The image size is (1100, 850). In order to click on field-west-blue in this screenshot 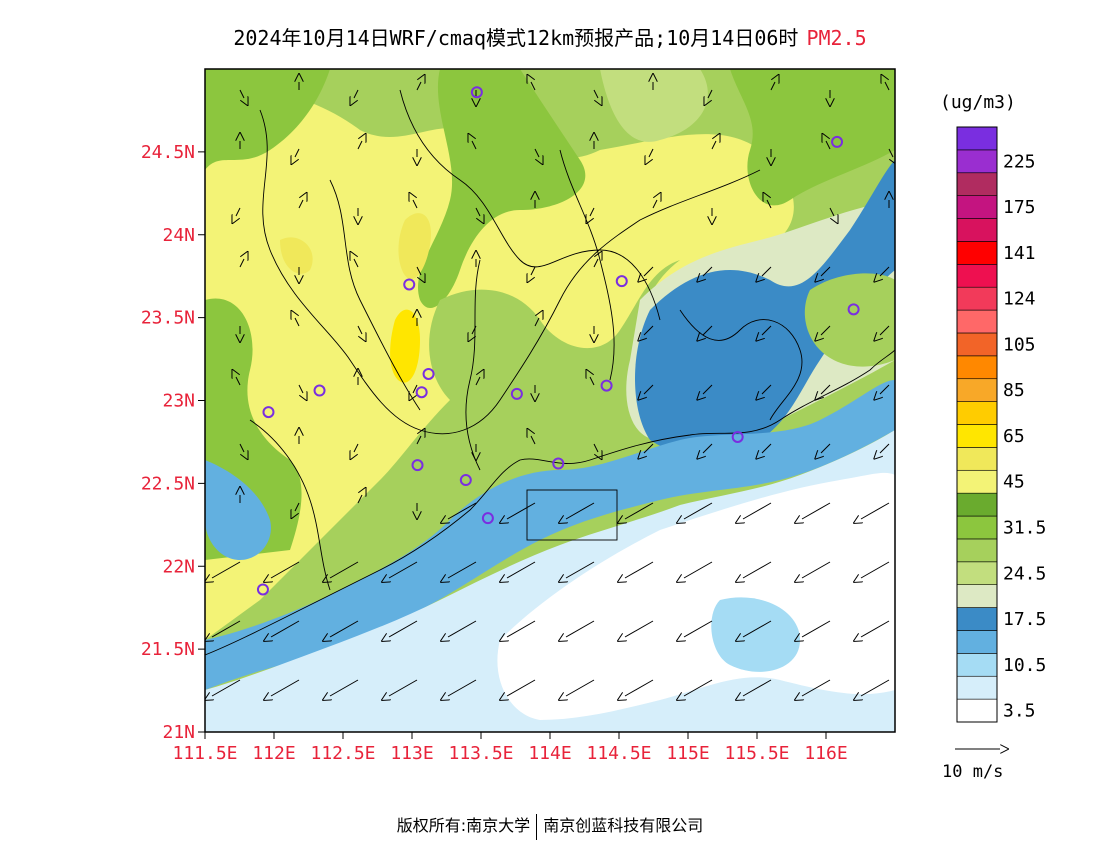, I will do `click(238, 510)`.